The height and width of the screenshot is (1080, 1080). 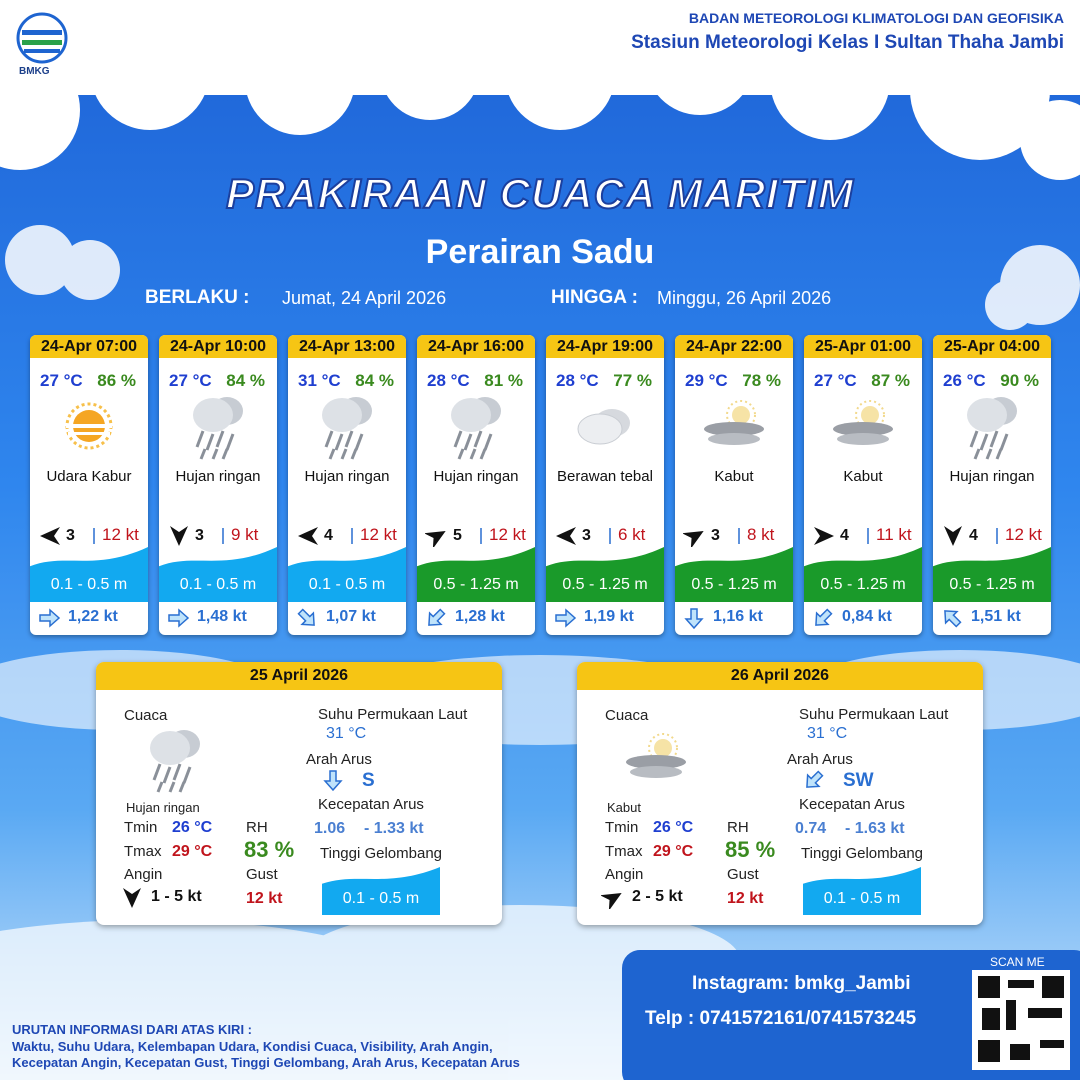 What do you see at coordinates (744, 298) in the screenshot?
I see `to-date: Minggu, 26 April 2026` at bounding box center [744, 298].